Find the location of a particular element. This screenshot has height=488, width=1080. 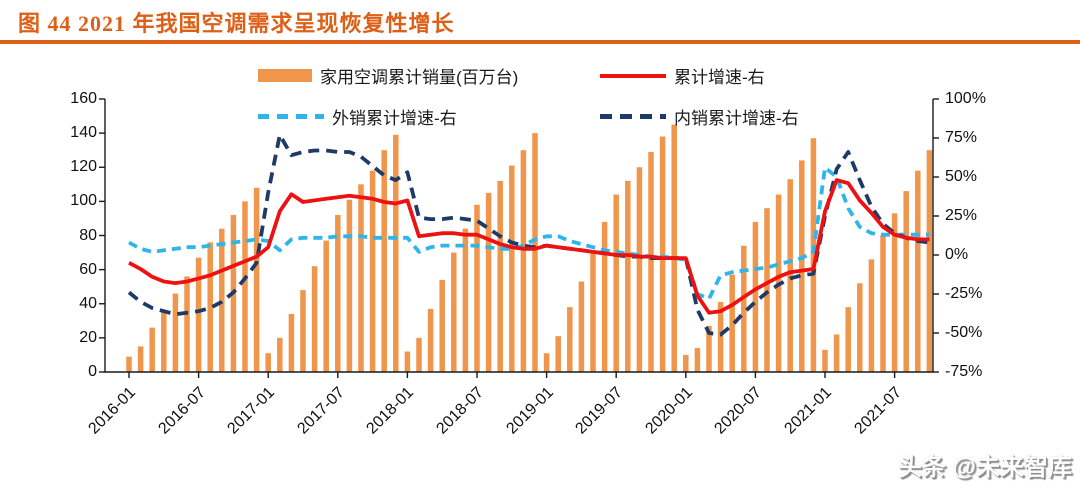

legend-item-bar-sales: 家用空调累计销量(百万台) is located at coordinates (388, 75).